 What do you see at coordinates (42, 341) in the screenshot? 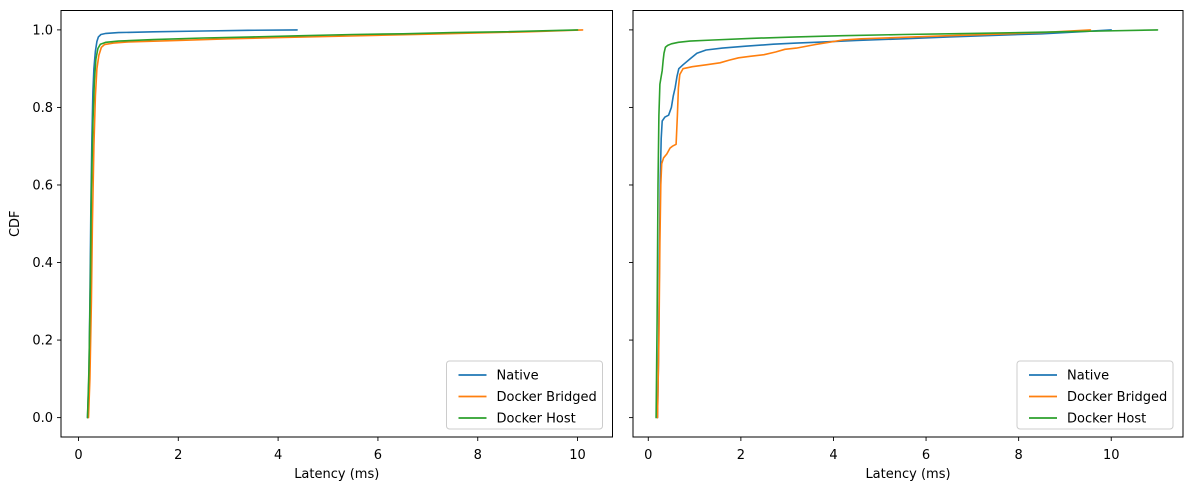
I see `y-tick-label: 0.2` at bounding box center [42, 341].